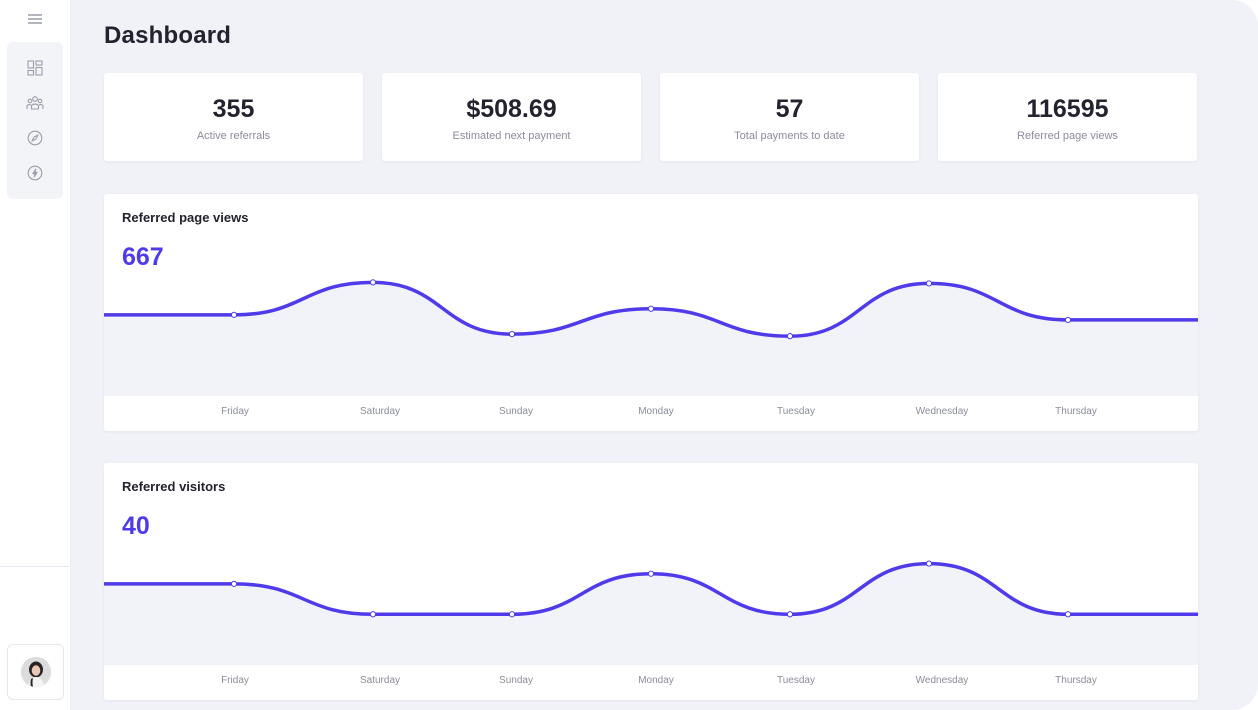  I want to click on stat-card-next-payment: $508.69 Estimated next payment, so click(511, 117).